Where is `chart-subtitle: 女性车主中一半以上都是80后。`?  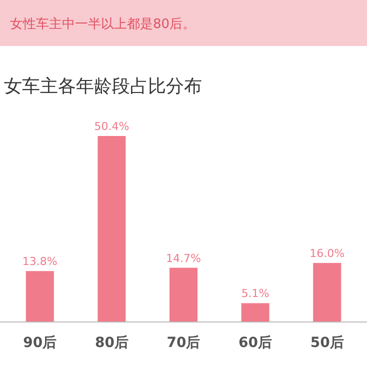
chart-subtitle: 女性车主中一半以上都是80后。 is located at coordinates (103, 24).